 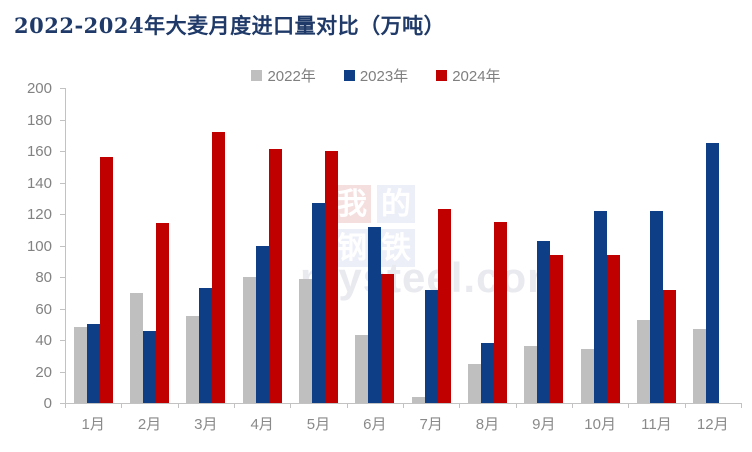 What do you see at coordinates (43, 372) in the screenshot?
I see `y-tick-label: 20` at bounding box center [43, 372].